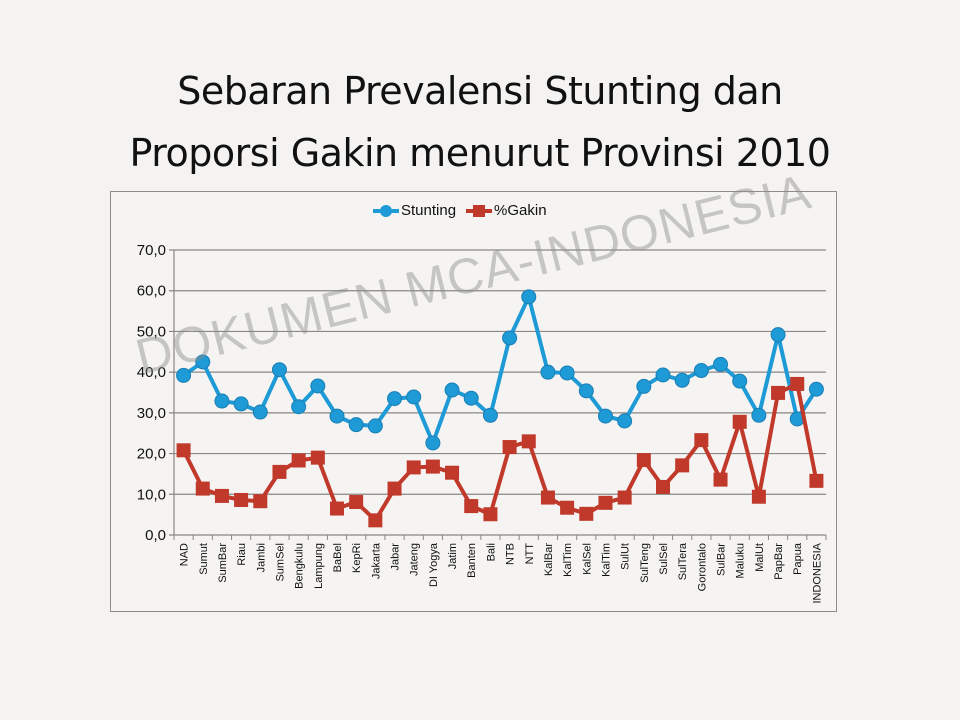  I want to click on x-tick-label: NTB, so click(511, 554).